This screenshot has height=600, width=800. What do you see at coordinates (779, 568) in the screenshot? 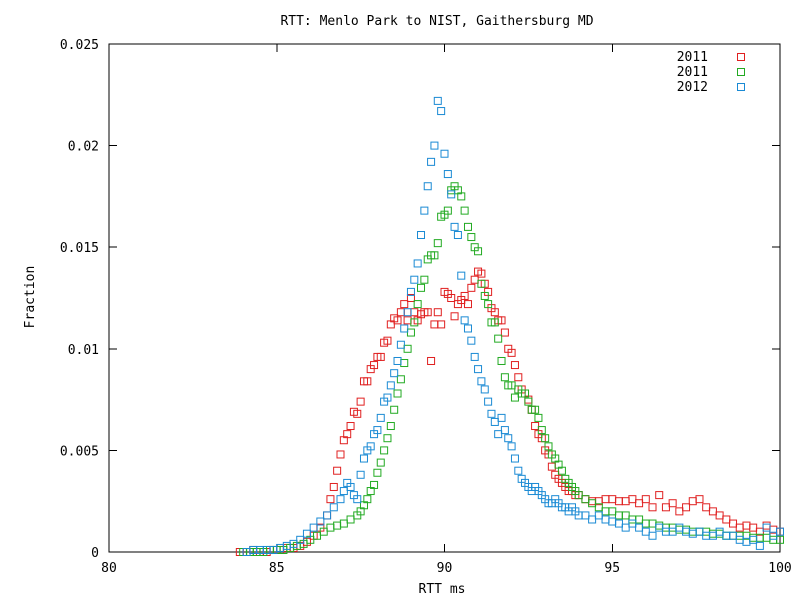
I see `x-tick-label: 100` at bounding box center [779, 568].